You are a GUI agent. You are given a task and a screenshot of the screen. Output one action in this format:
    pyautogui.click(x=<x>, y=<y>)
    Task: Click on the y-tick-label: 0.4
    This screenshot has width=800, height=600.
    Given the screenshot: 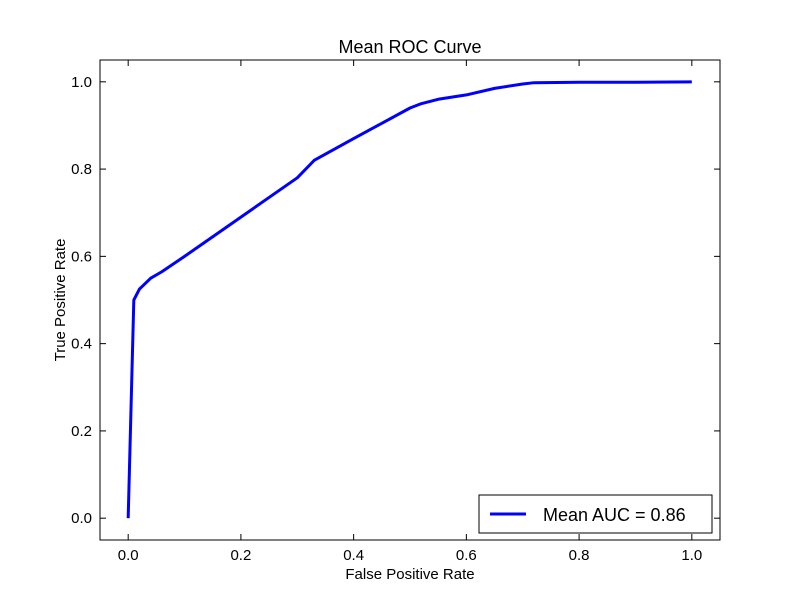 What is the action you would take?
    pyautogui.click(x=81, y=344)
    